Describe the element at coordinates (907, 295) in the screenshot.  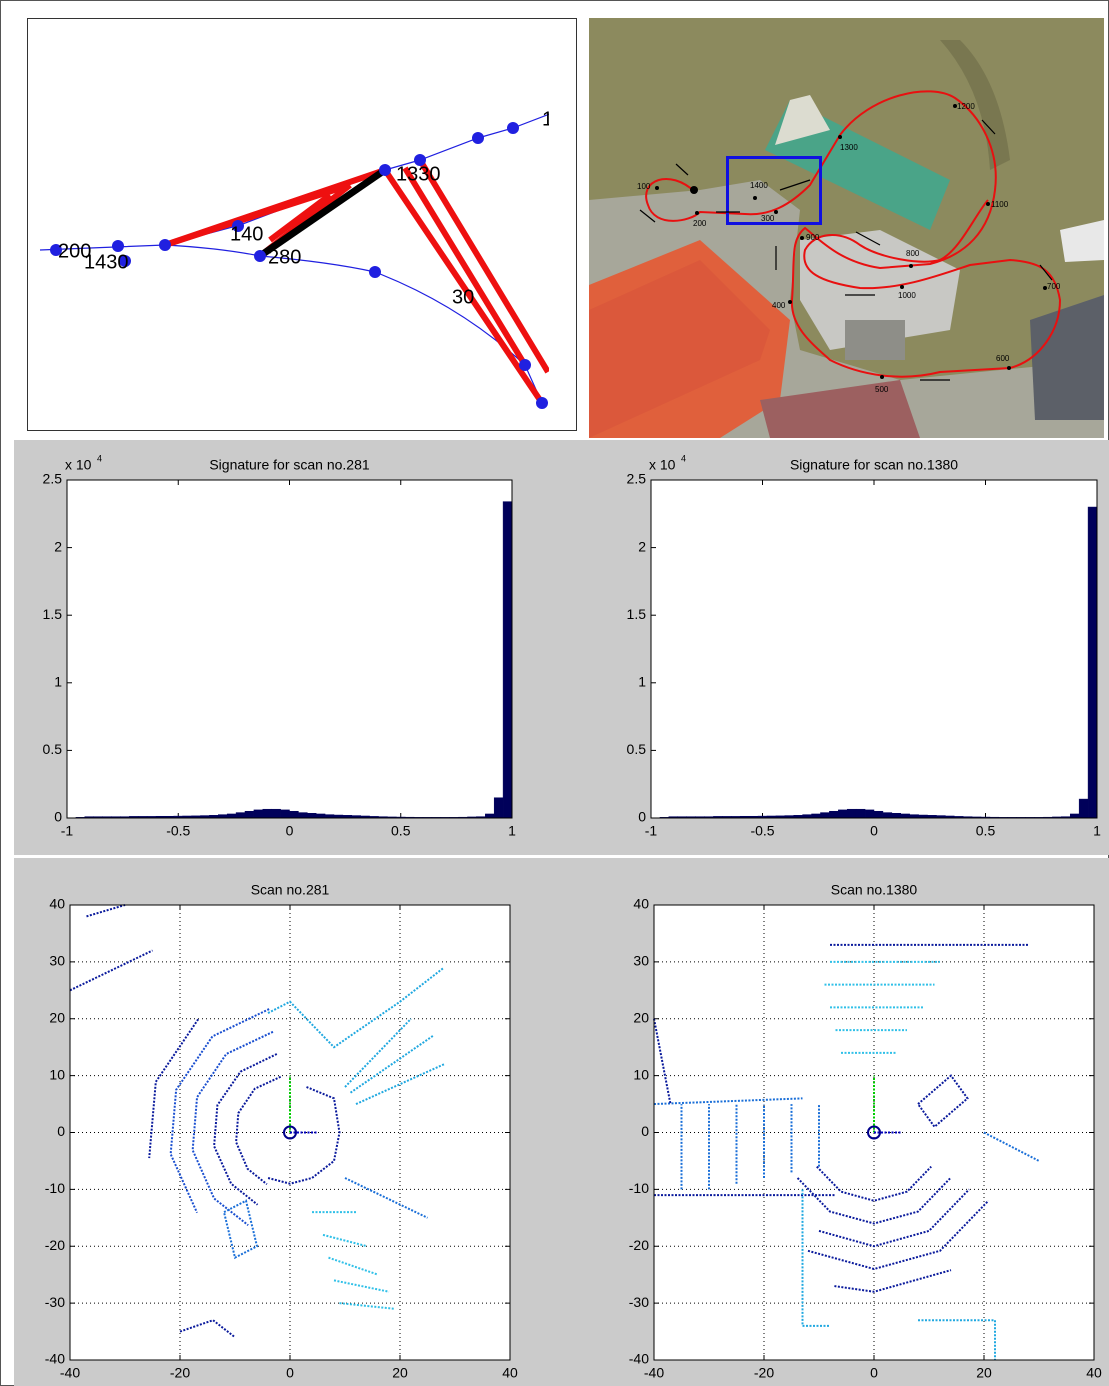
I see `route-label: 1000` at that location.